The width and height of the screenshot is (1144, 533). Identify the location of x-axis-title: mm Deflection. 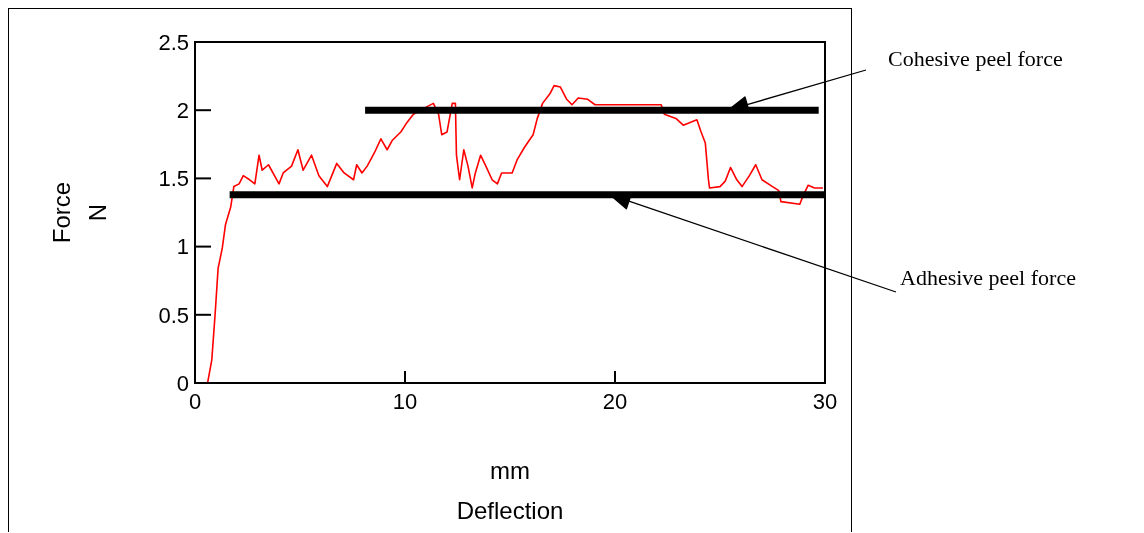
(510, 490).